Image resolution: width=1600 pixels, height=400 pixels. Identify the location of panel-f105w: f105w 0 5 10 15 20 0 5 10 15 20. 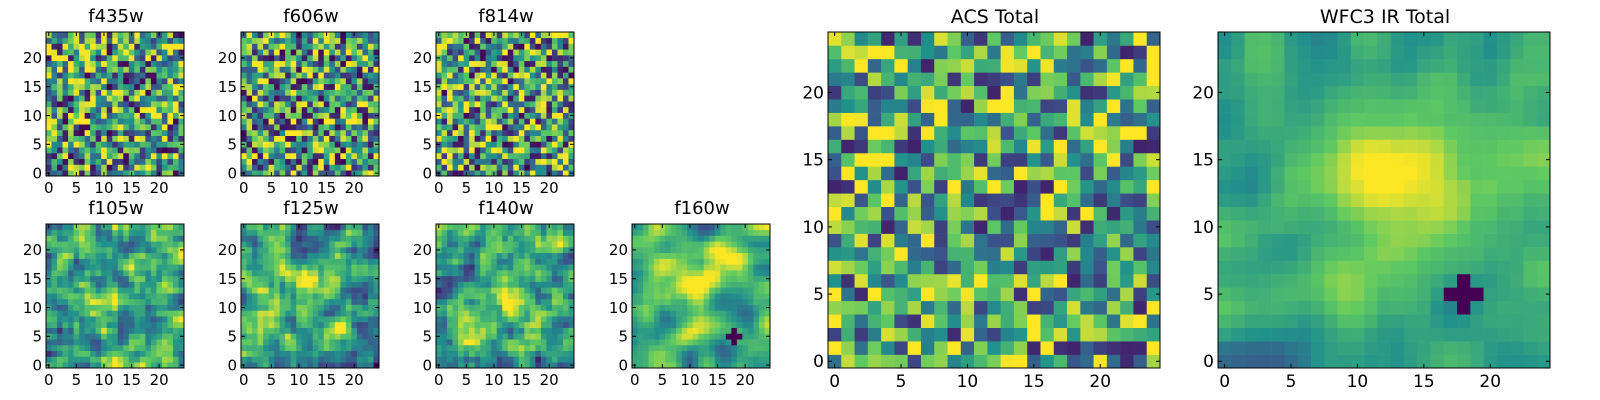
(104, 293).